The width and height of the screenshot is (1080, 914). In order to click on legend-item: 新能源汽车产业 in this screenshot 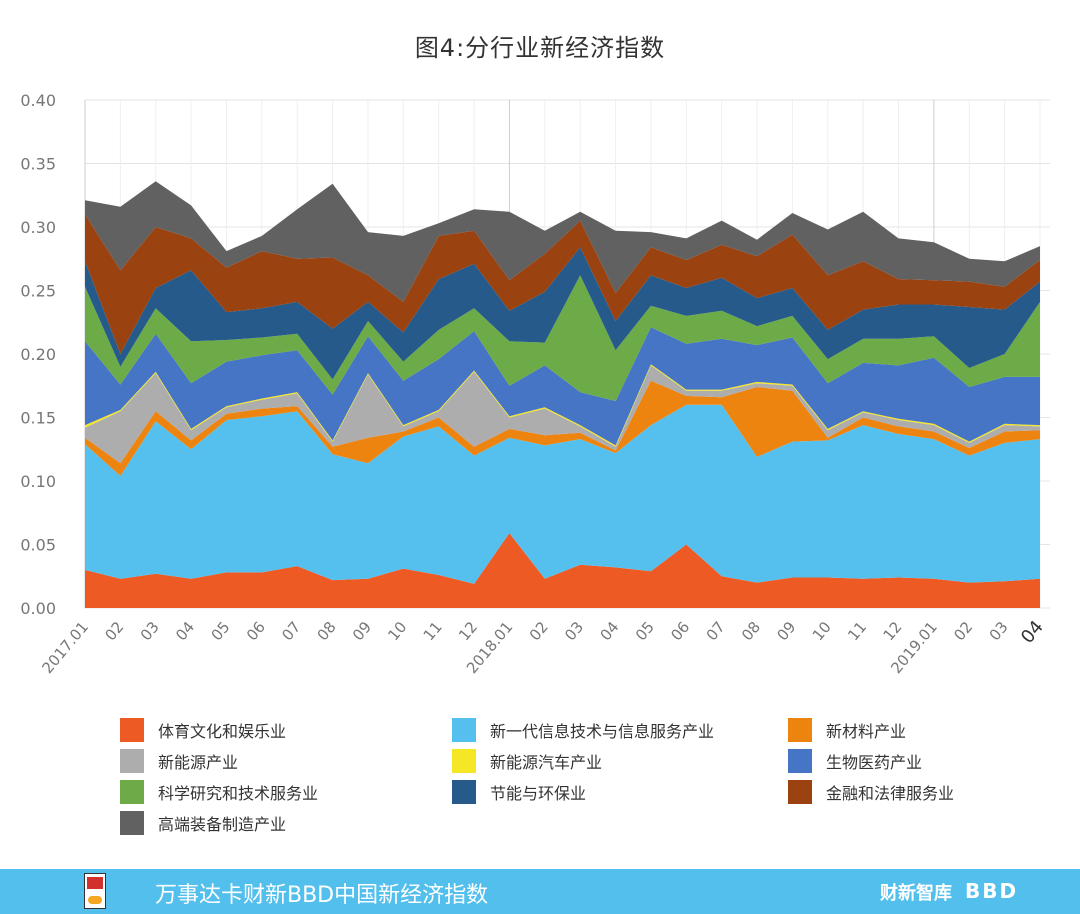, I will do `click(527, 761)`.